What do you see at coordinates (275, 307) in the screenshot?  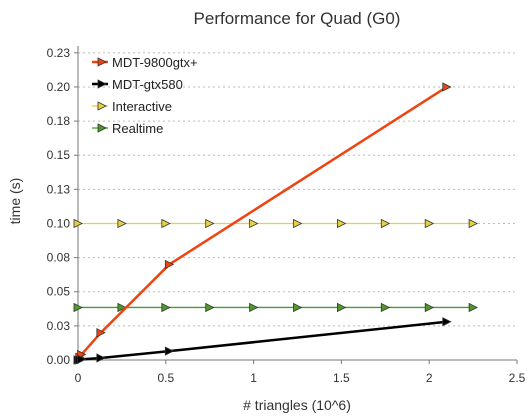 I see `series-realtime` at bounding box center [275, 307].